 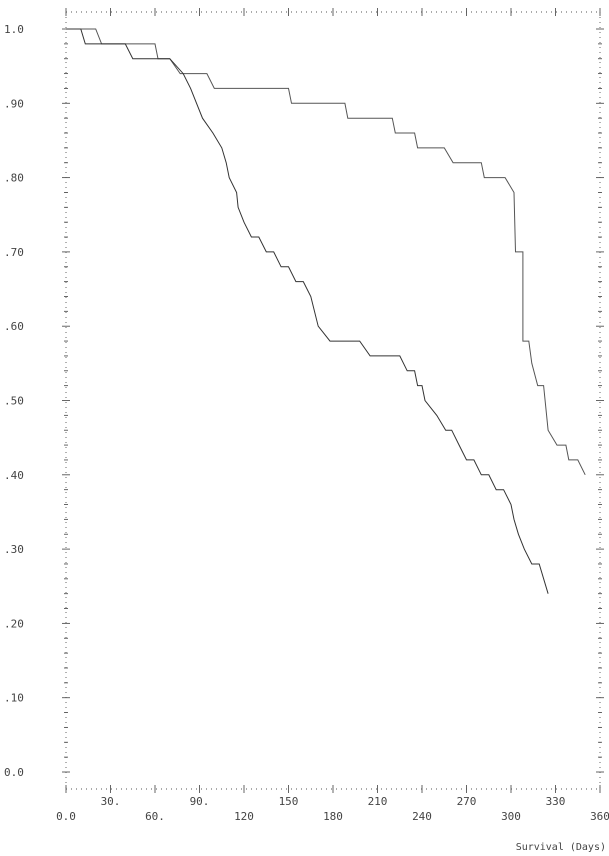 What do you see at coordinates (511, 816) in the screenshot?
I see `x-tick-label: 300` at bounding box center [511, 816].